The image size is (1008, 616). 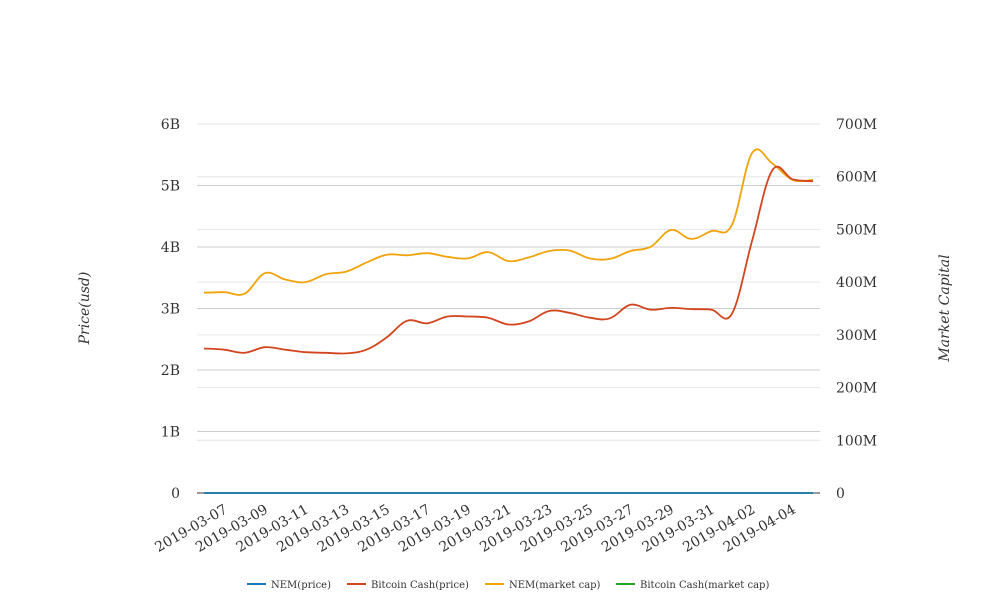 What do you see at coordinates (170, 248) in the screenshot?
I see `left-tick-label: 4B` at bounding box center [170, 248].